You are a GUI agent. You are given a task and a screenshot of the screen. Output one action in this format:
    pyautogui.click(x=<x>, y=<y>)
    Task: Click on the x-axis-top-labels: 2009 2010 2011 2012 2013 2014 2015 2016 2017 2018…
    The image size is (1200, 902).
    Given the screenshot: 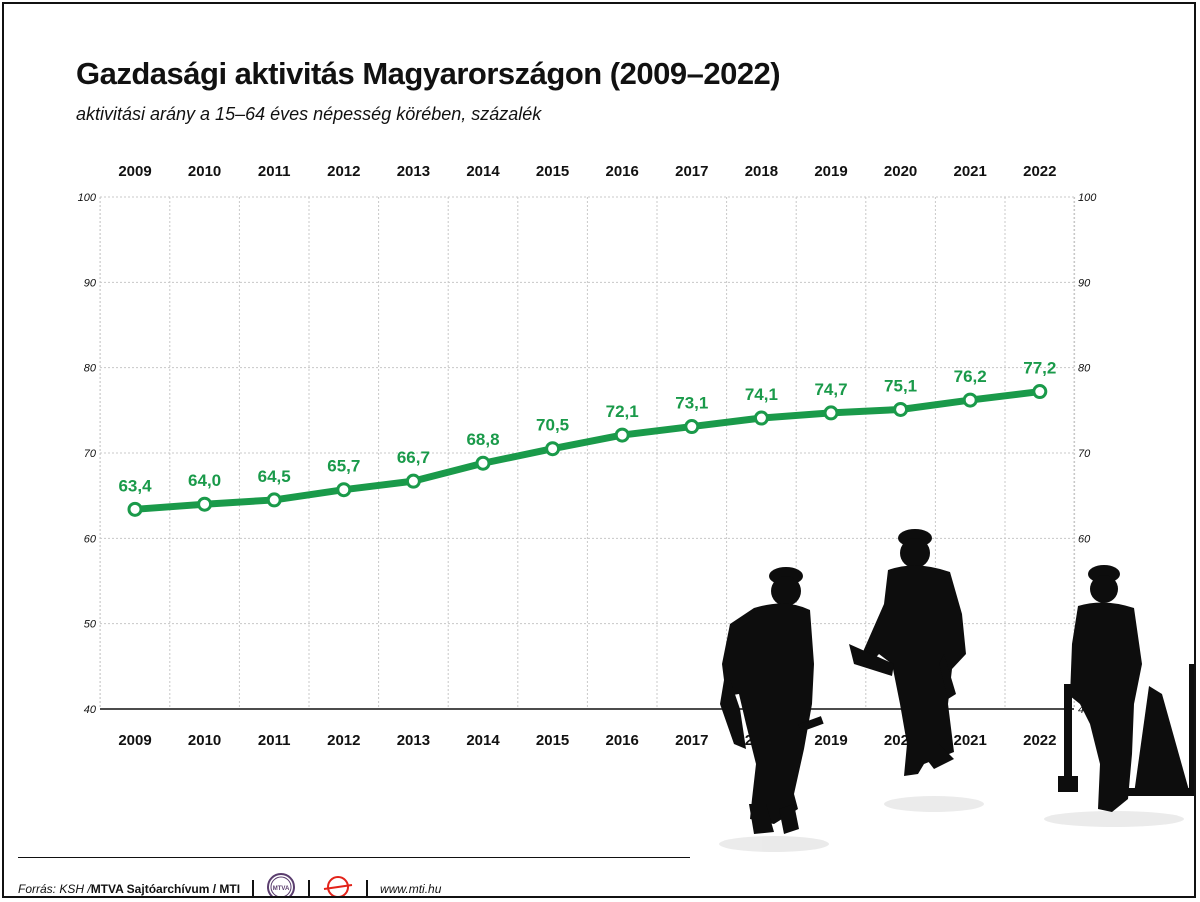 What is the action you would take?
    pyautogui.click(x=587, y=171)
    